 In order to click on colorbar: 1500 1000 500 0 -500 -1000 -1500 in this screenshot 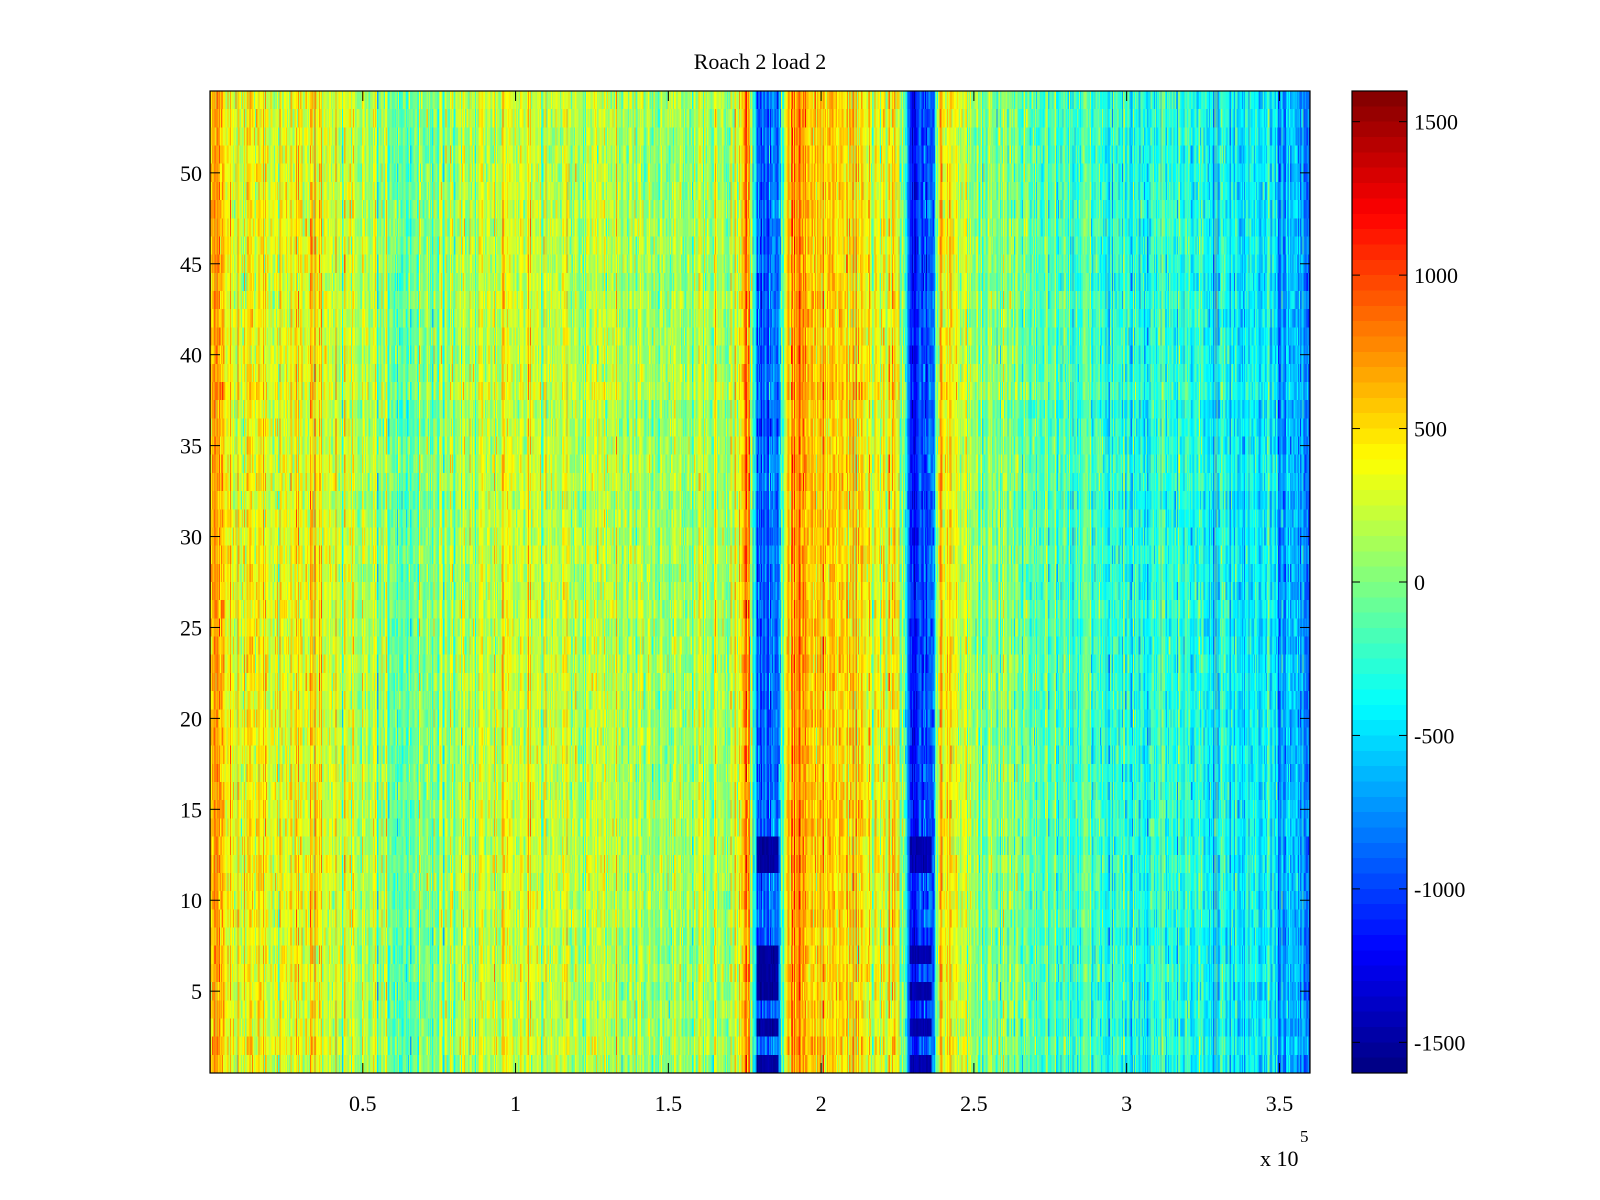, I will do `click(1408, 582)`.